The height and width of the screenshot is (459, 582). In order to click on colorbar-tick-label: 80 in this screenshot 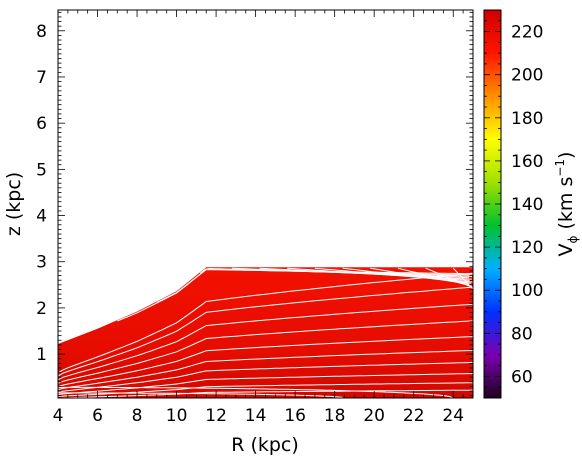, I will do `click(522, 334)`.